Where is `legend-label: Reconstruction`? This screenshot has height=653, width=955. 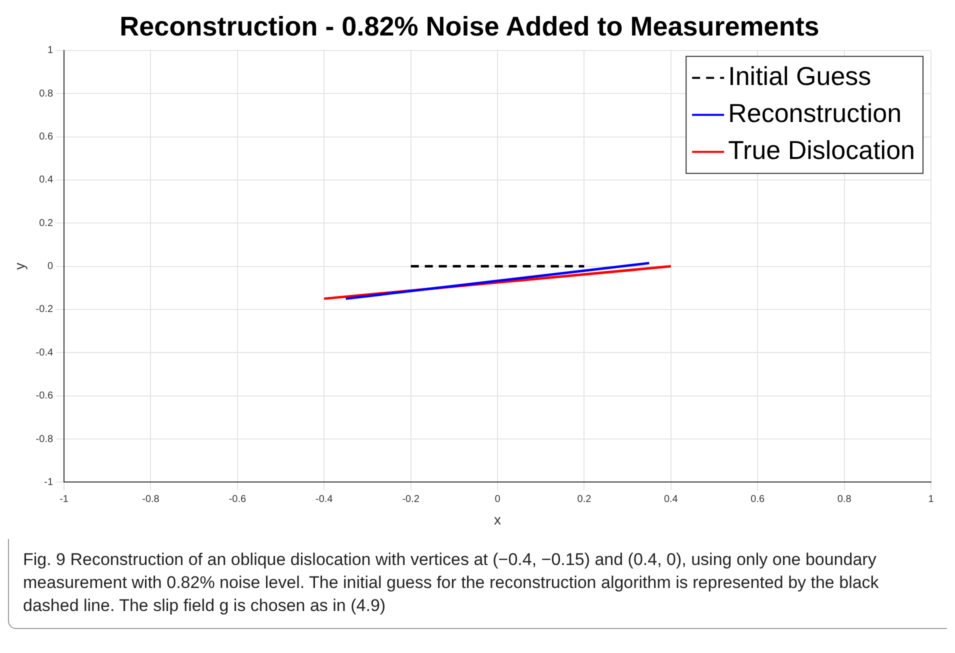
legend-label: Reconstruction is located at coordinates (815, 113).